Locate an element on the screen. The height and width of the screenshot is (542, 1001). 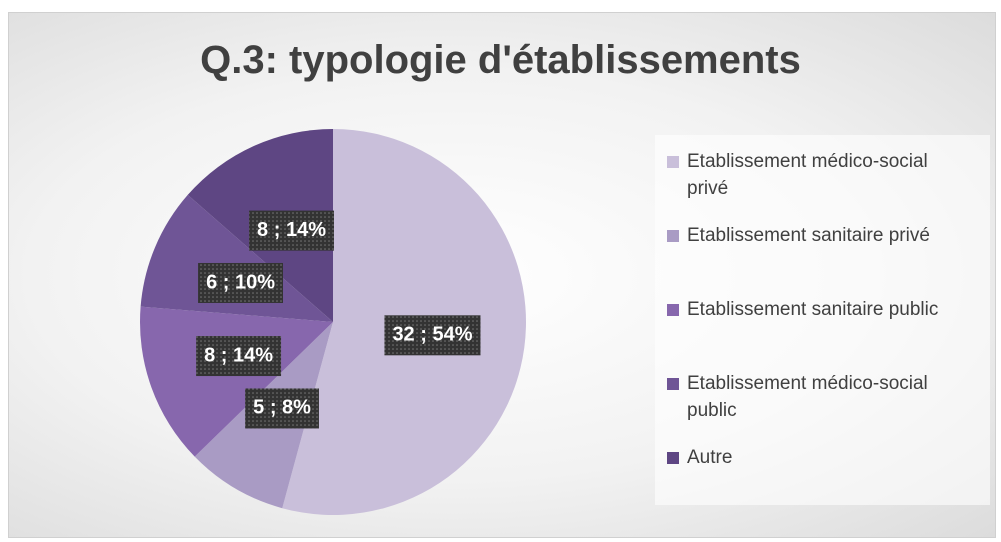
data-label: 32 ; 54% is located at coordinates (432, 335).